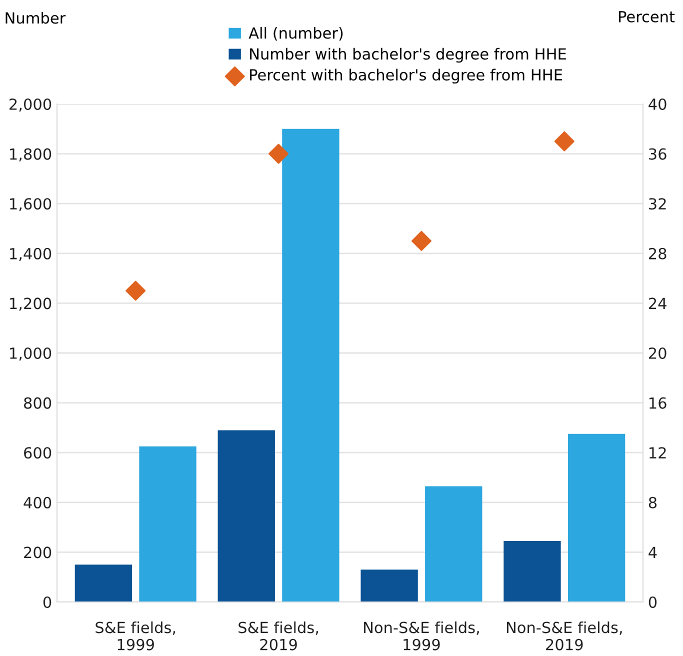  What do you see at coordinates (47, 602) in the screenshot?
I see `y-tick-label: 0` at bounding box center [47, 602].